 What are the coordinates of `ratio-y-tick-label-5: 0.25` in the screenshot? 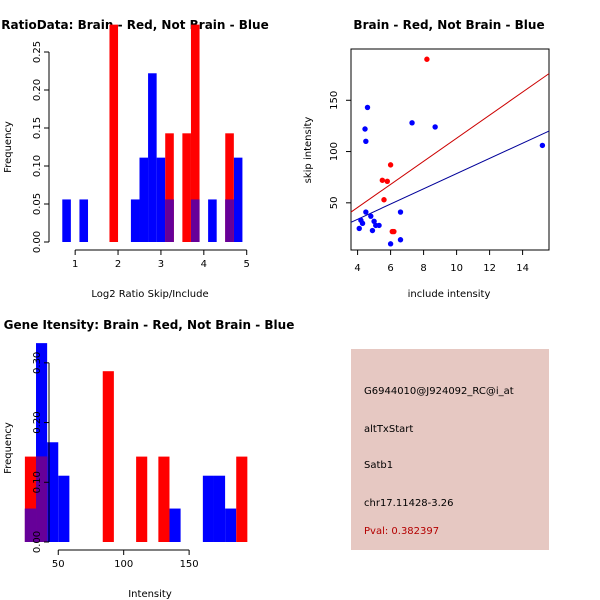 It's located at (37, 52).